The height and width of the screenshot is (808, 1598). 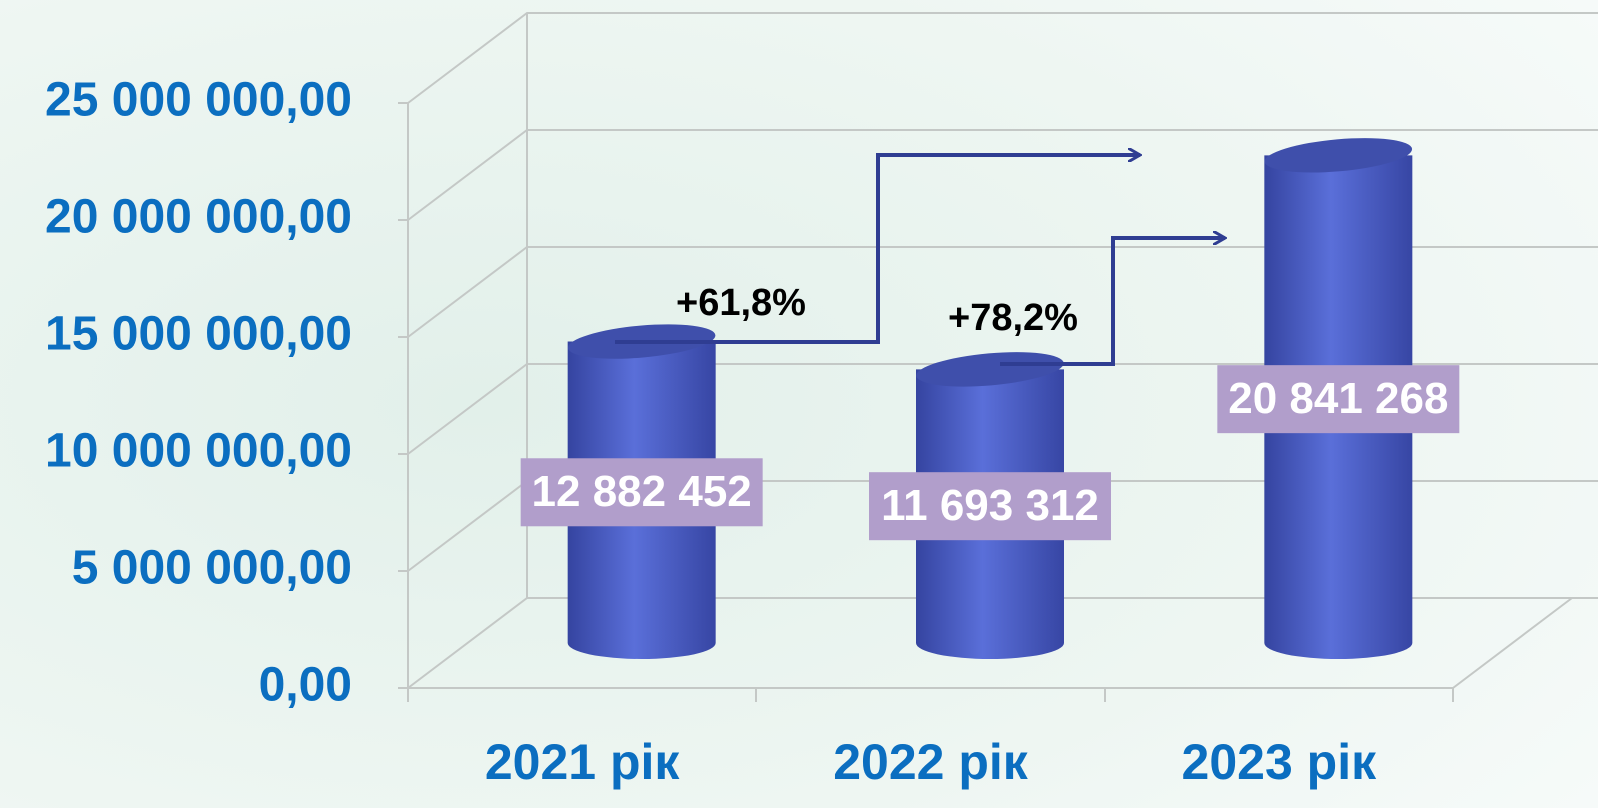 I want to click on annotation: +61,8%, so click(x=741, y=303).